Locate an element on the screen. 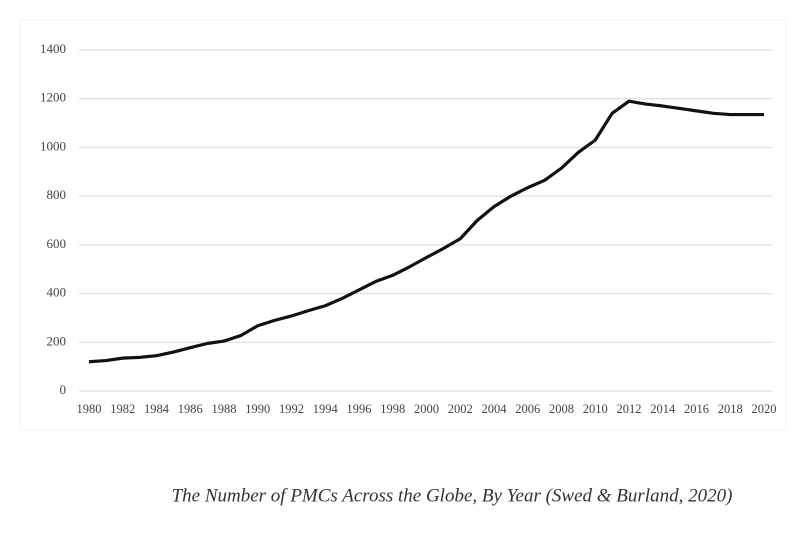 This screenshot has height=559, width=806. x-tick-label: 2012 is located at coordinates (629, 409).